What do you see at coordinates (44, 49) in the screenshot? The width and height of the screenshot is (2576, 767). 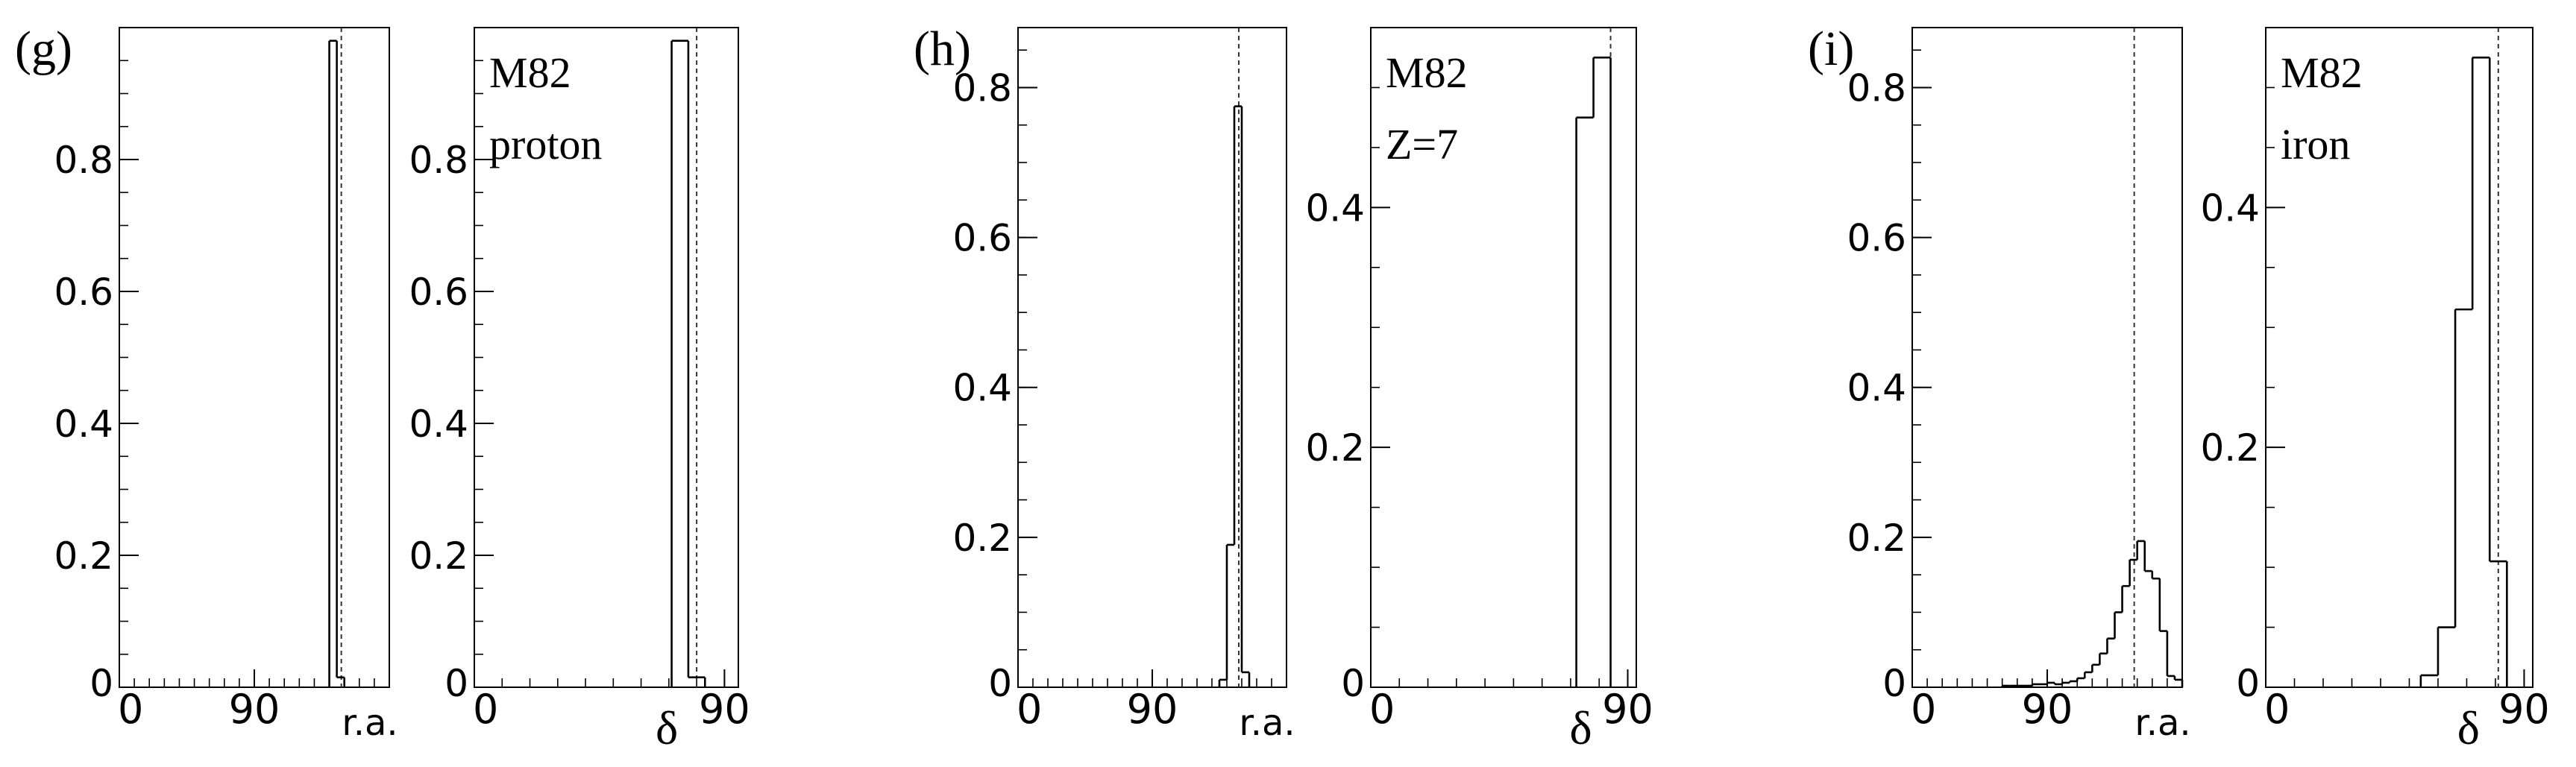 I see `panel-label: (g)` at bounding box center [44, 49].